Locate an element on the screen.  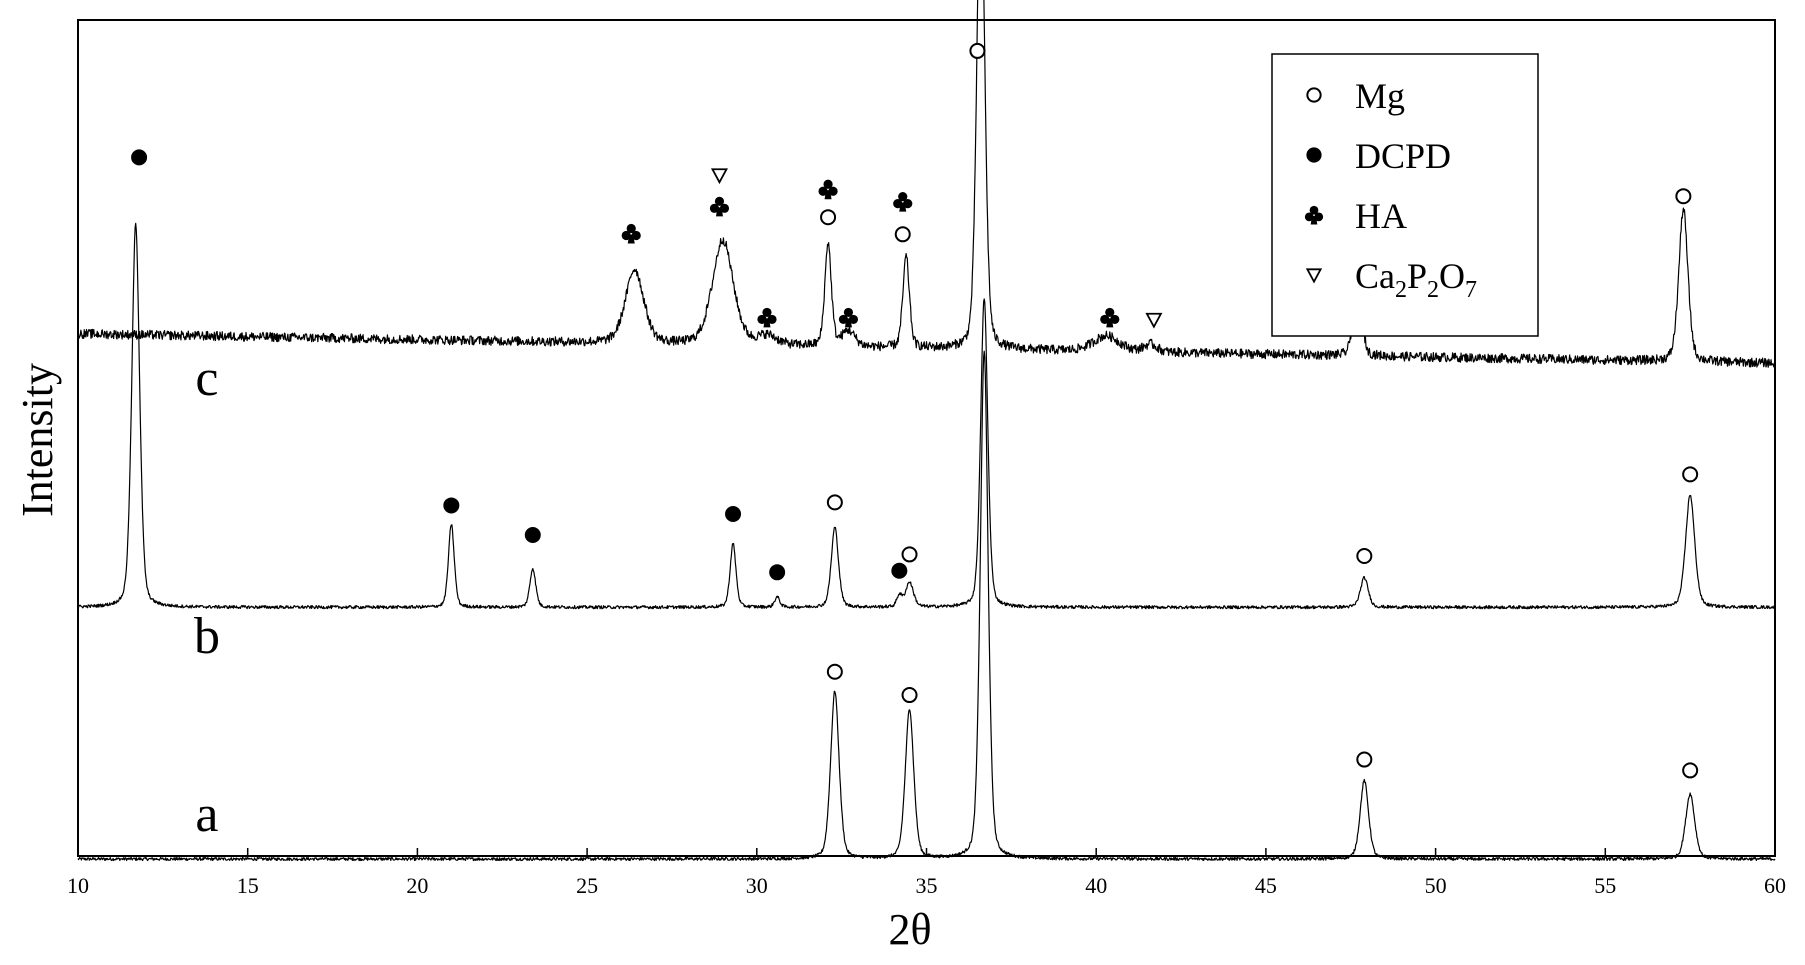
series-label-c: c is located at coordinates (206, 378).